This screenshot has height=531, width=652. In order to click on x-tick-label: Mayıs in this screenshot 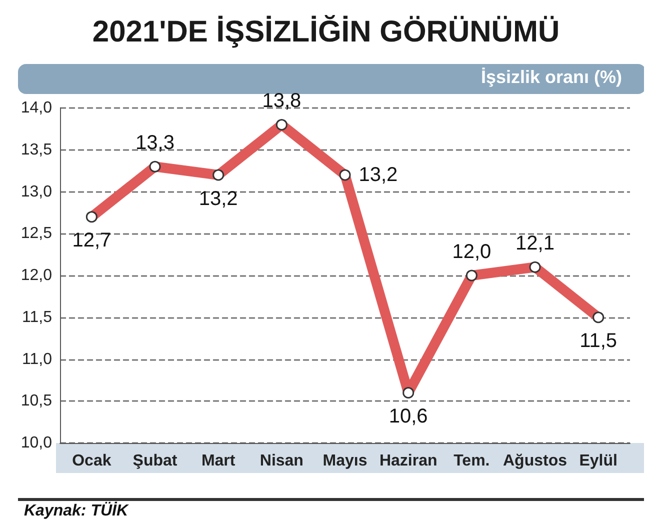, I will do `click(345, 461)`.